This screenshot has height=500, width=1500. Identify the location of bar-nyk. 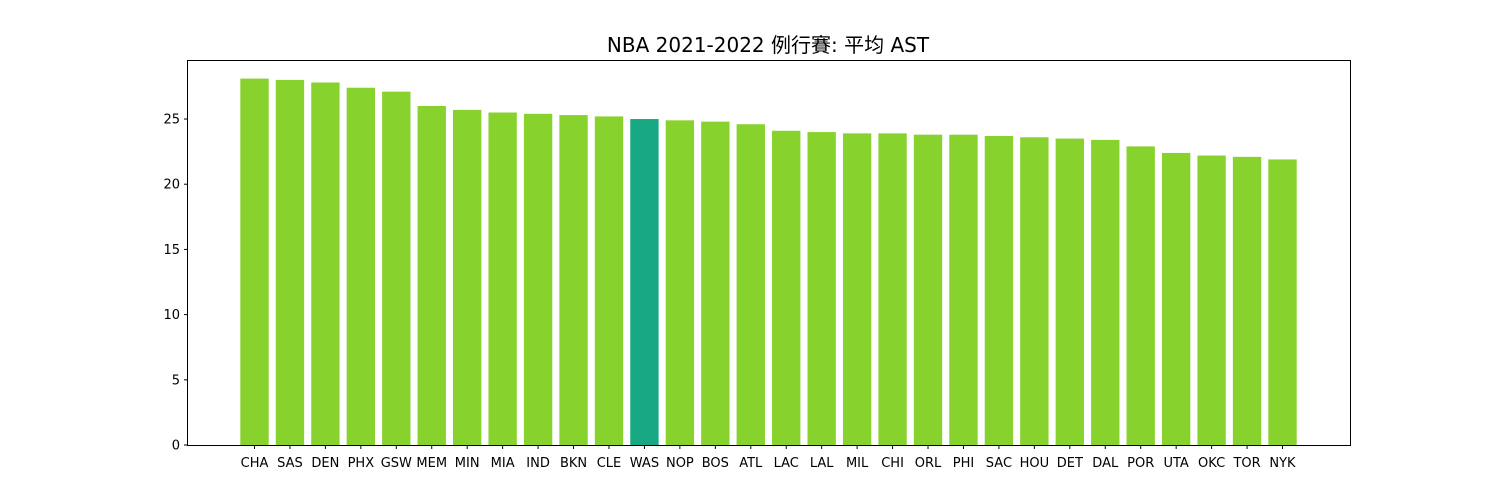
(1282, 302).